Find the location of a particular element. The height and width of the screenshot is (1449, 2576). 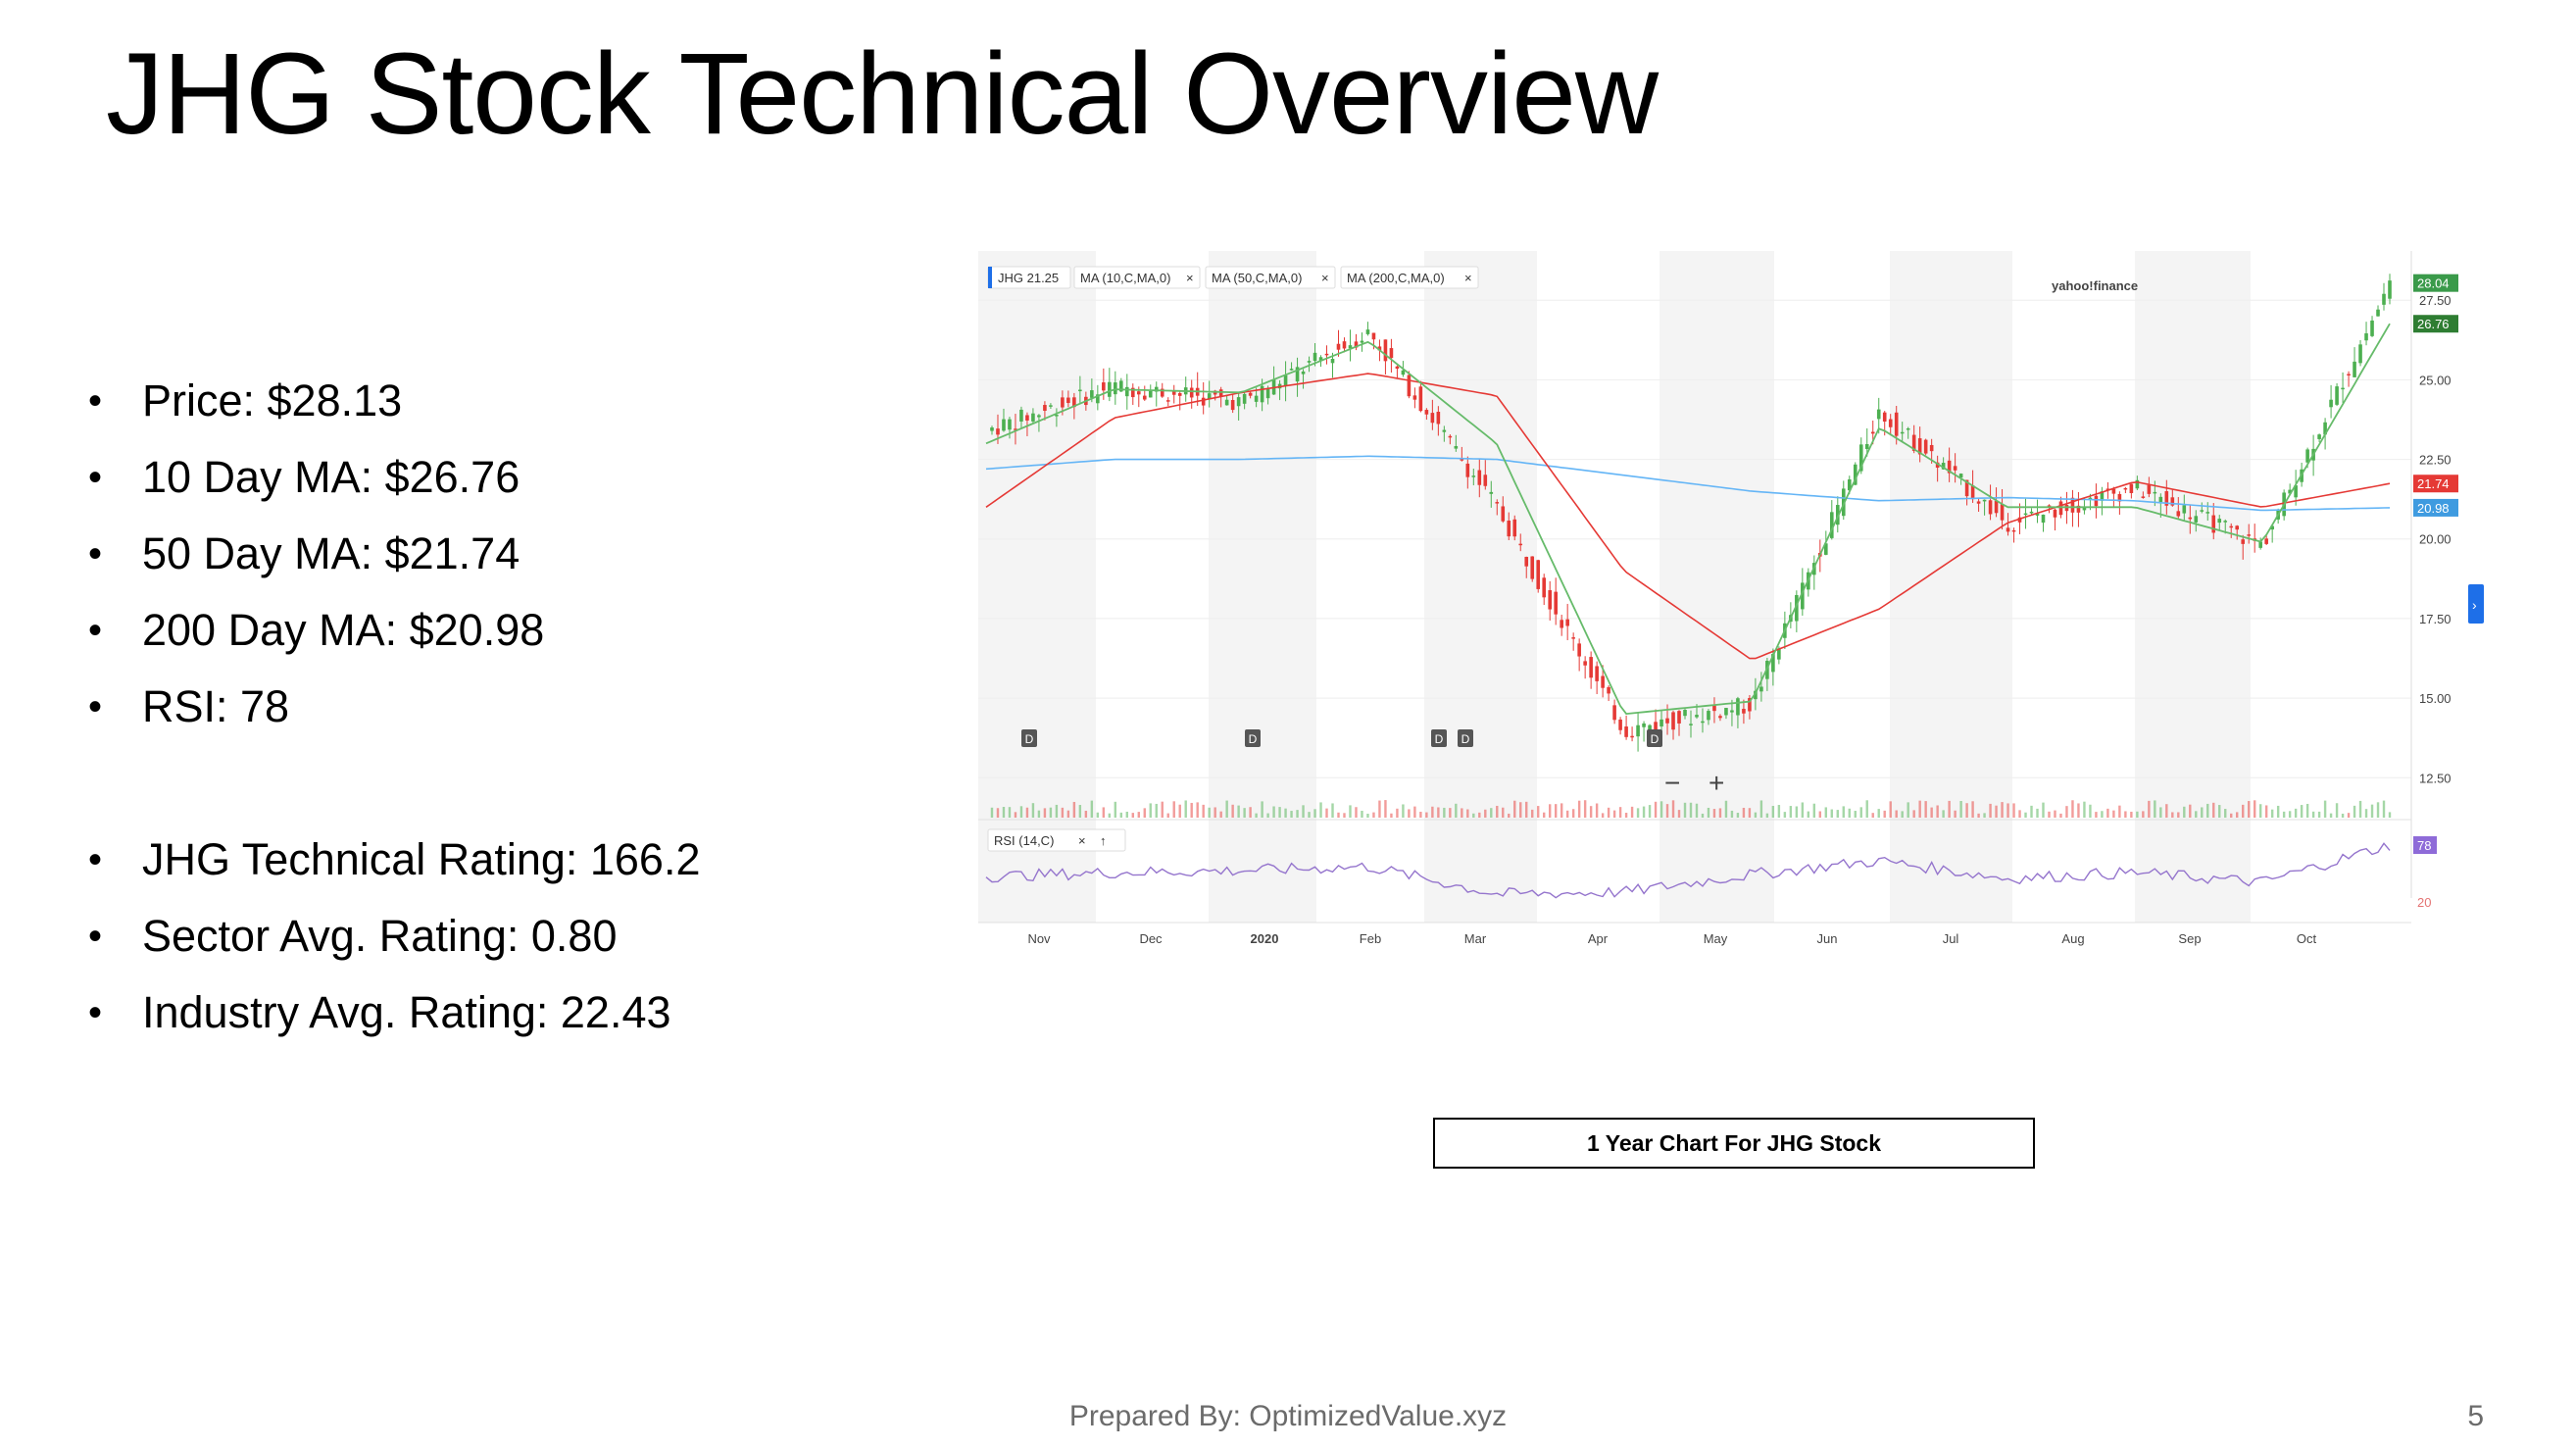

volume-bars is located at coordinates (1691, 809).